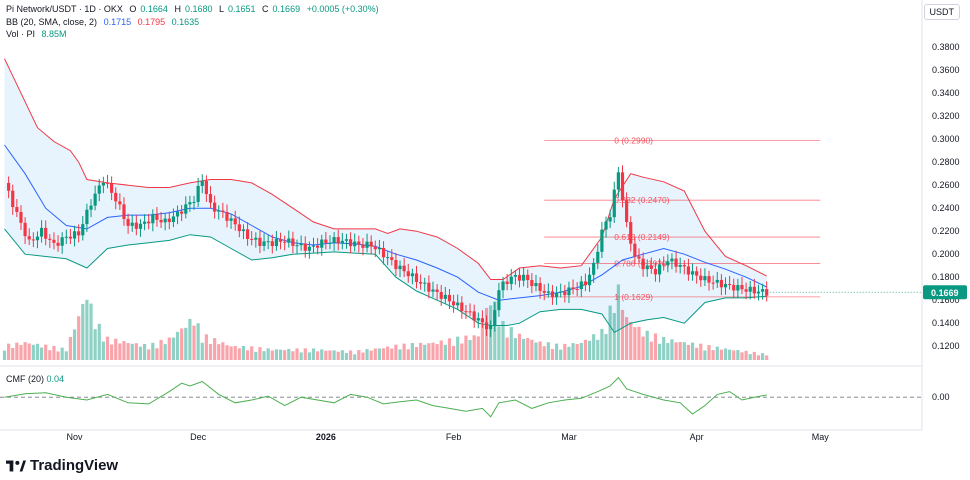 This screenshot has width=970, height=480. Describe the element at coordinates (25, 379) in the screenshot. I see `cmf-label: CMF (20)` at that location.